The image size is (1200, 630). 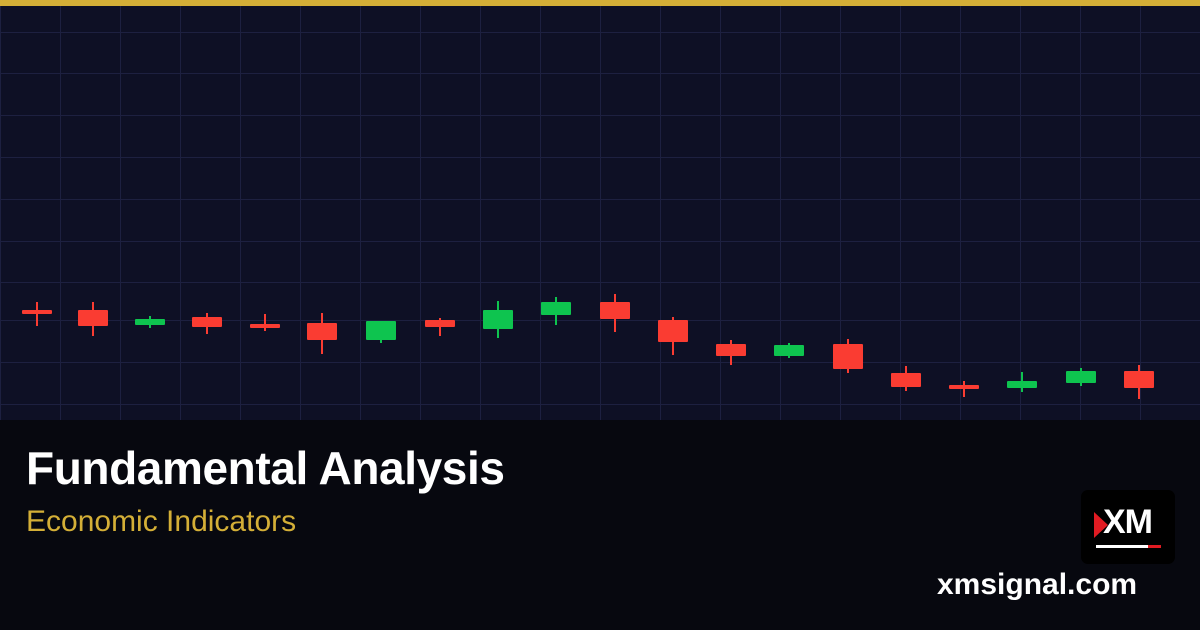 I want to click on xm-logo-inner: XM, so click(x=1128, y=527).